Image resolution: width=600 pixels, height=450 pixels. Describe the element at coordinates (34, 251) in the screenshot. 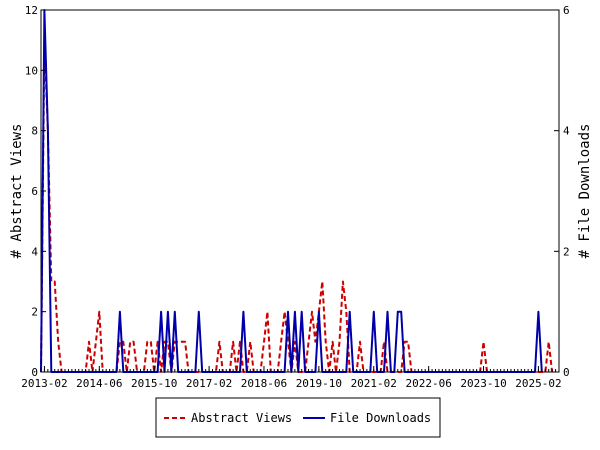

I see `y-left-tick-label: 4` at that location.